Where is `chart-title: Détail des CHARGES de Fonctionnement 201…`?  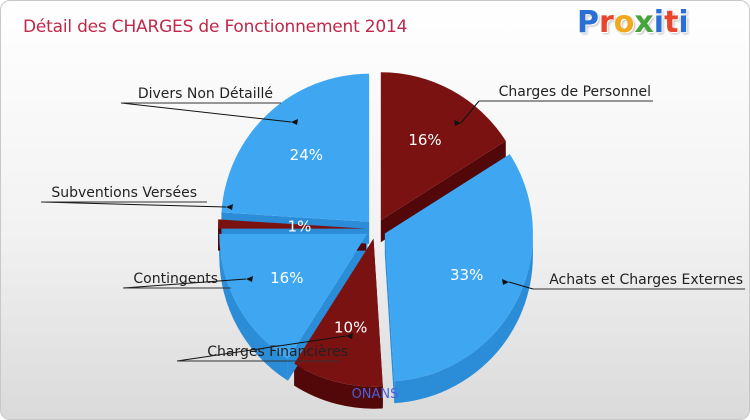
chart-title: Détail des CHARGES de Fonctionnement 201… is located at coordinates (215, 27).